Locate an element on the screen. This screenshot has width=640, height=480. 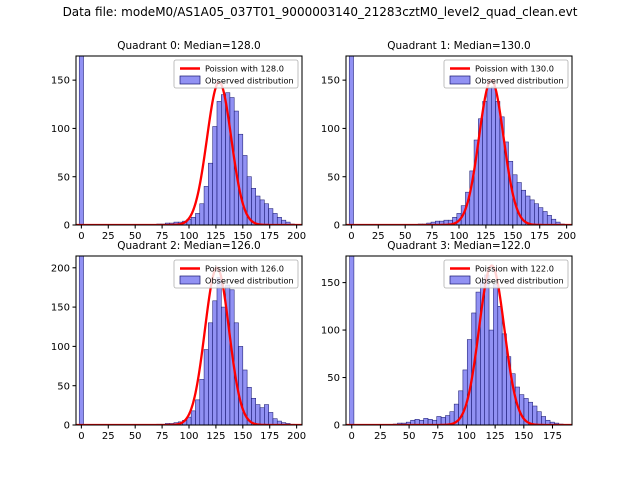
y-axis: 0 50 100 150 200 is located at coordinates (63, 347).